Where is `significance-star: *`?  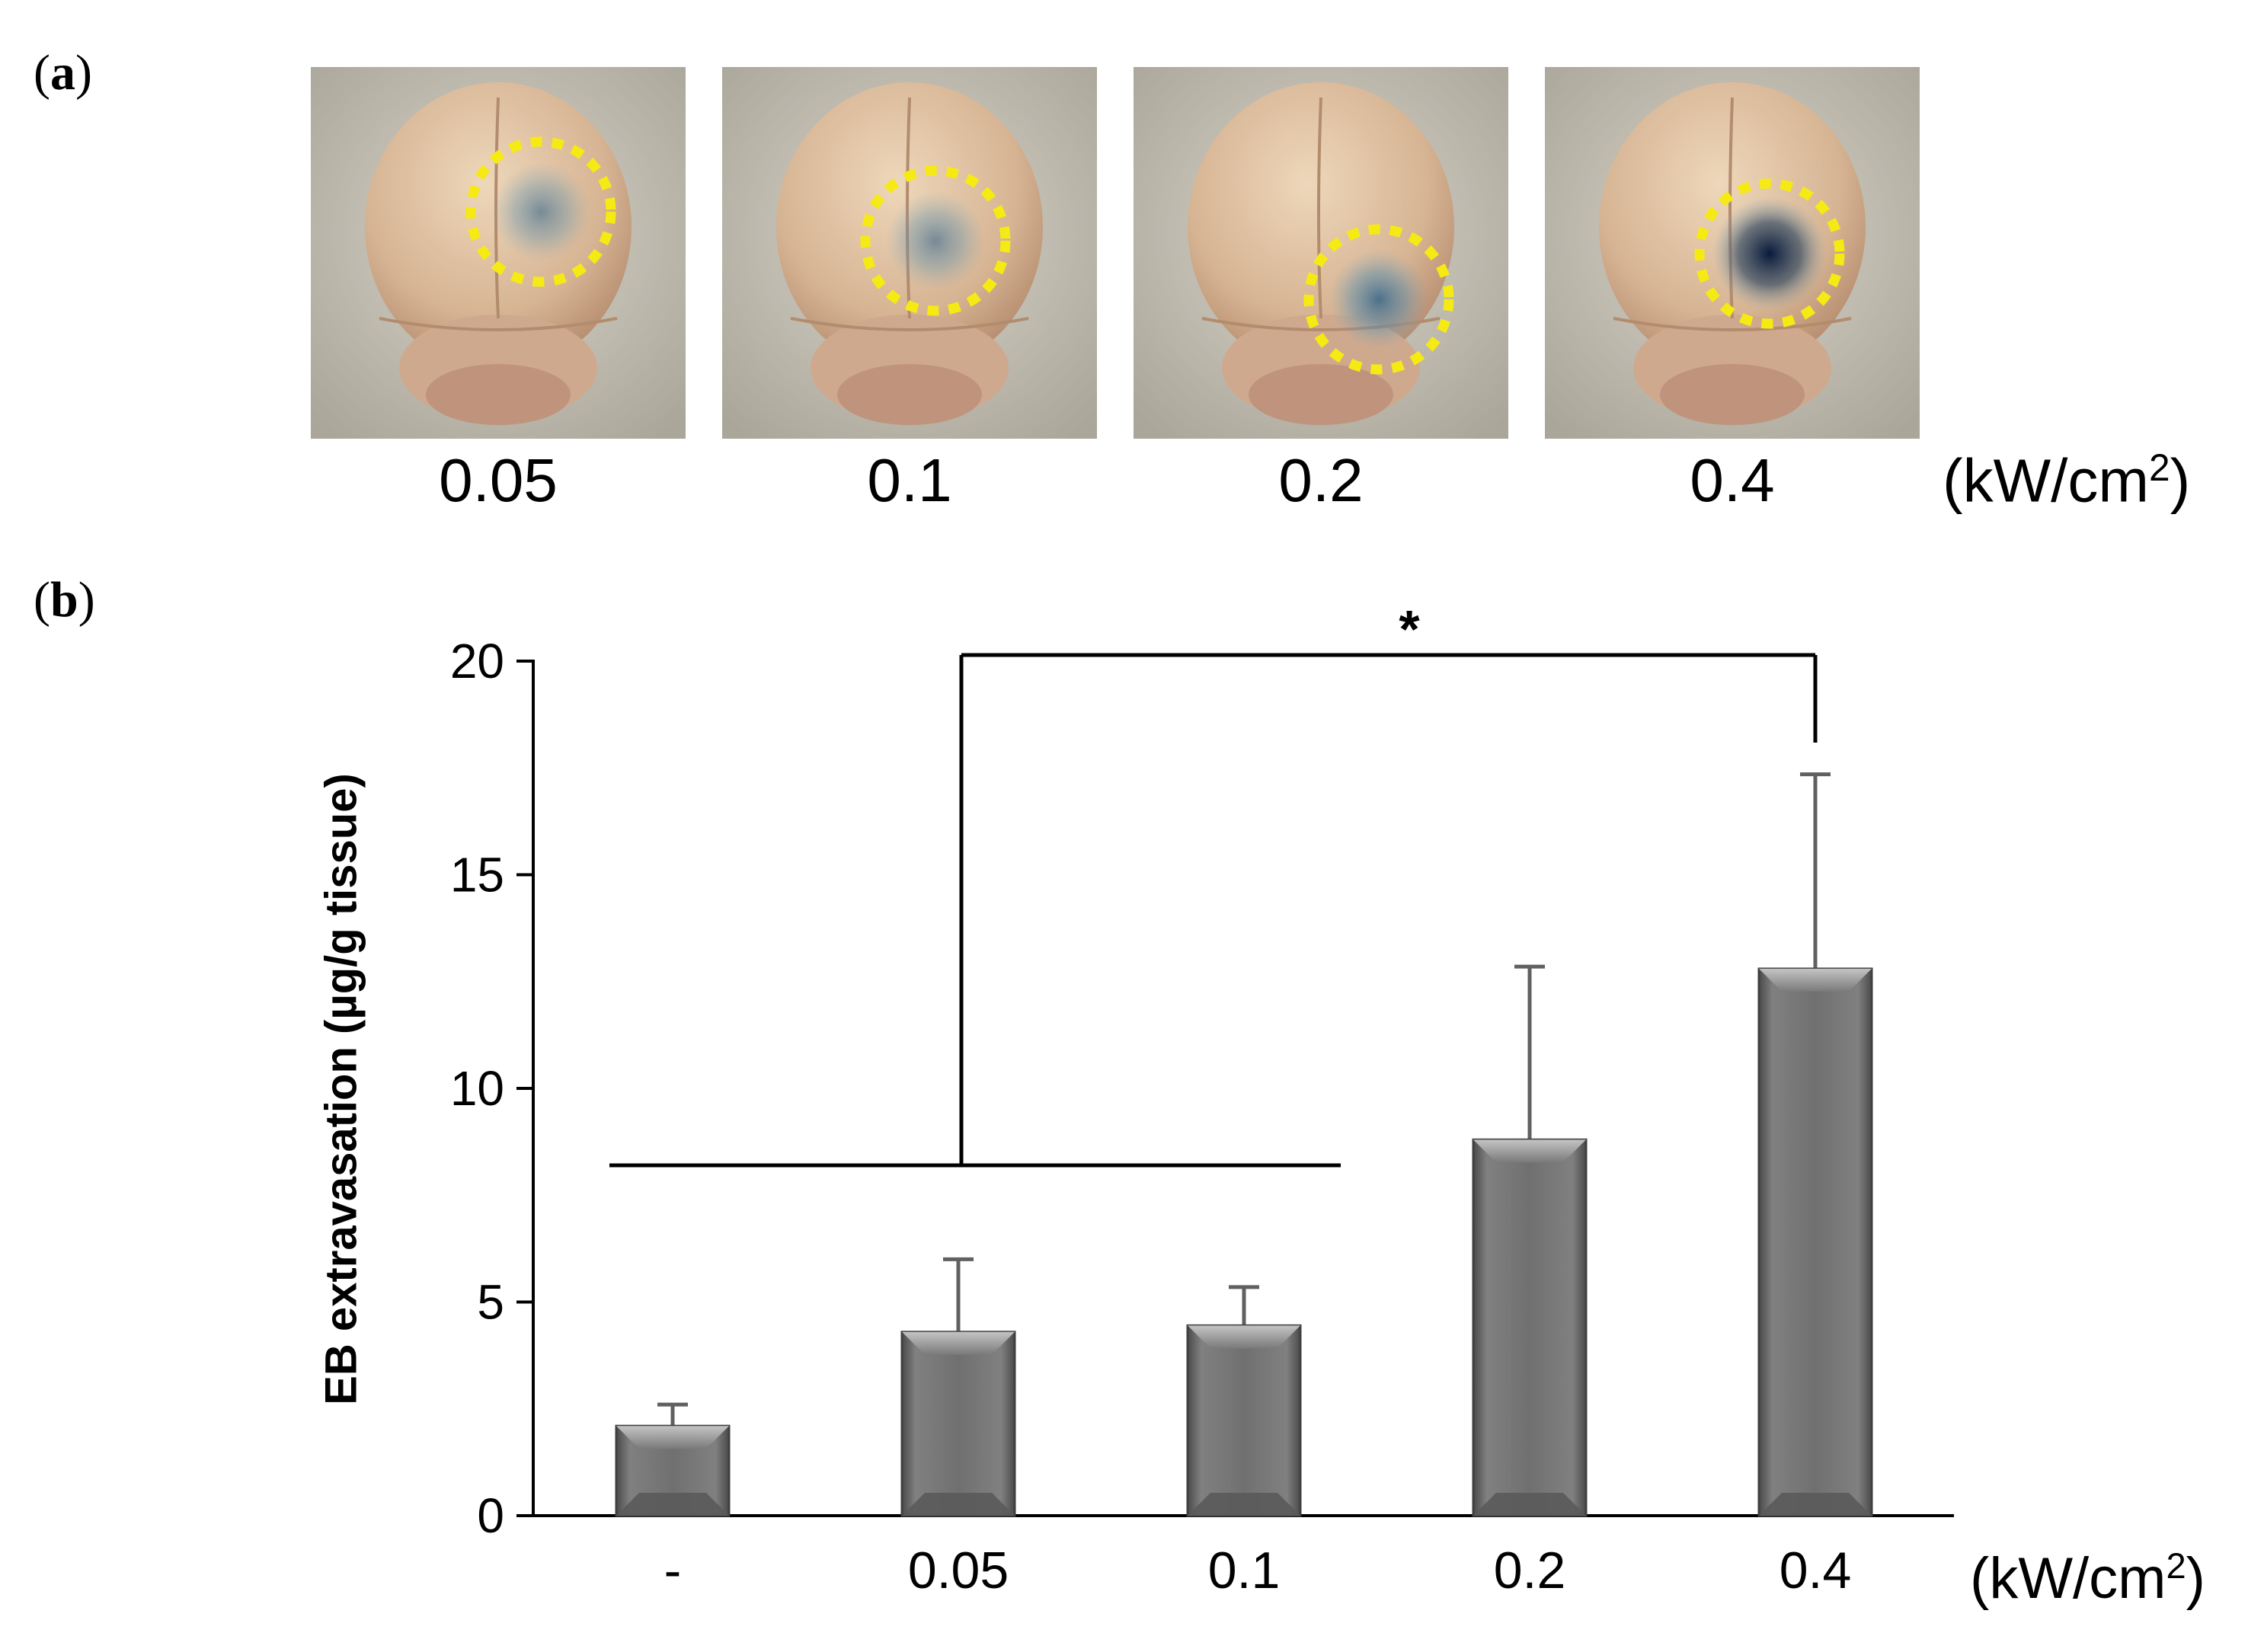
significance-star: * is located at coordinates (1409, 629).